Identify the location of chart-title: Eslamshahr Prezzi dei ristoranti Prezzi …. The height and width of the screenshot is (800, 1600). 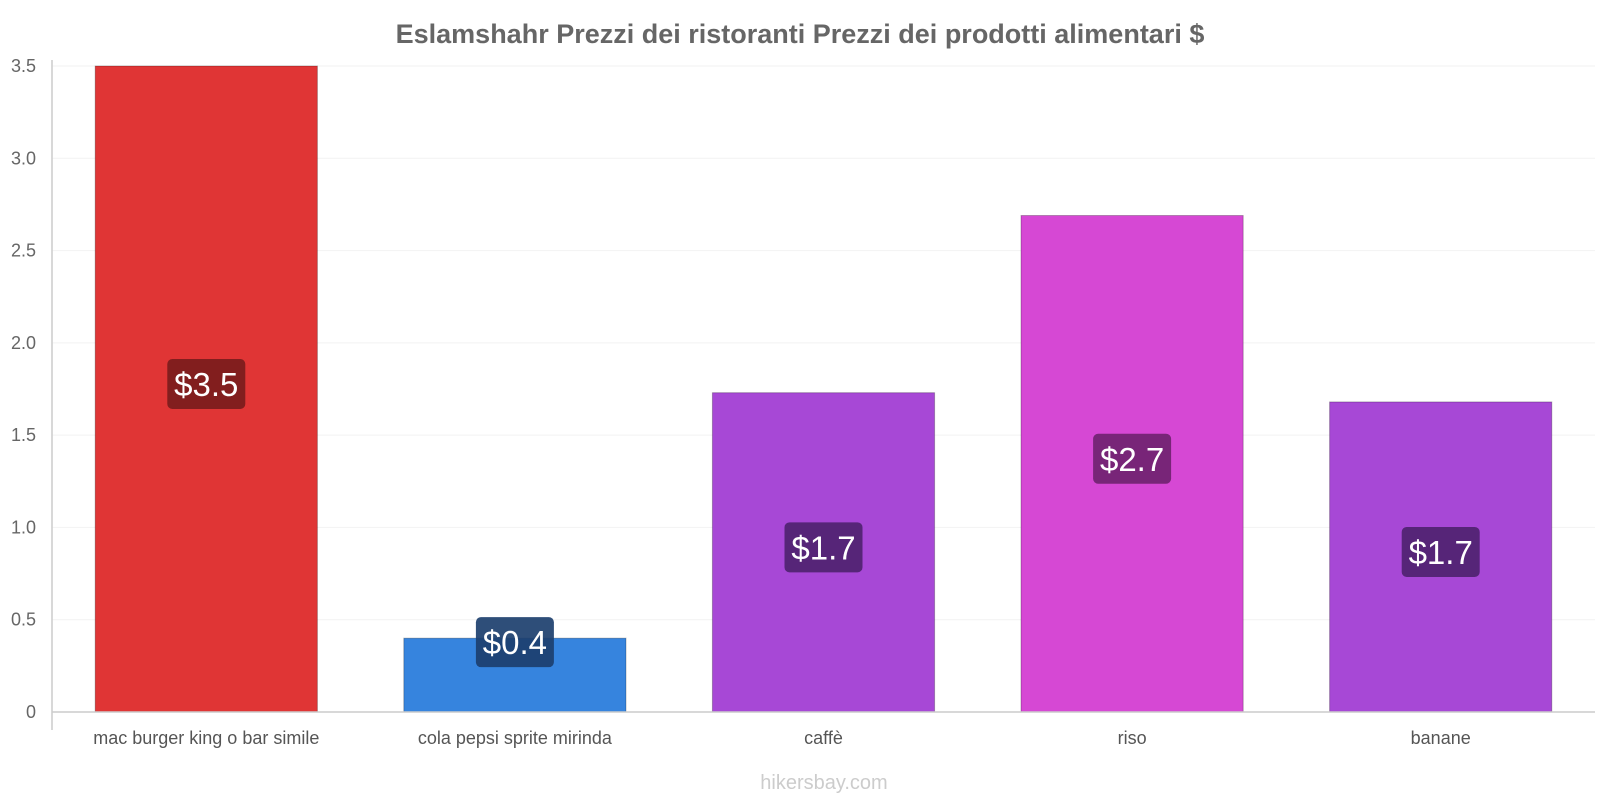
(800, 34).